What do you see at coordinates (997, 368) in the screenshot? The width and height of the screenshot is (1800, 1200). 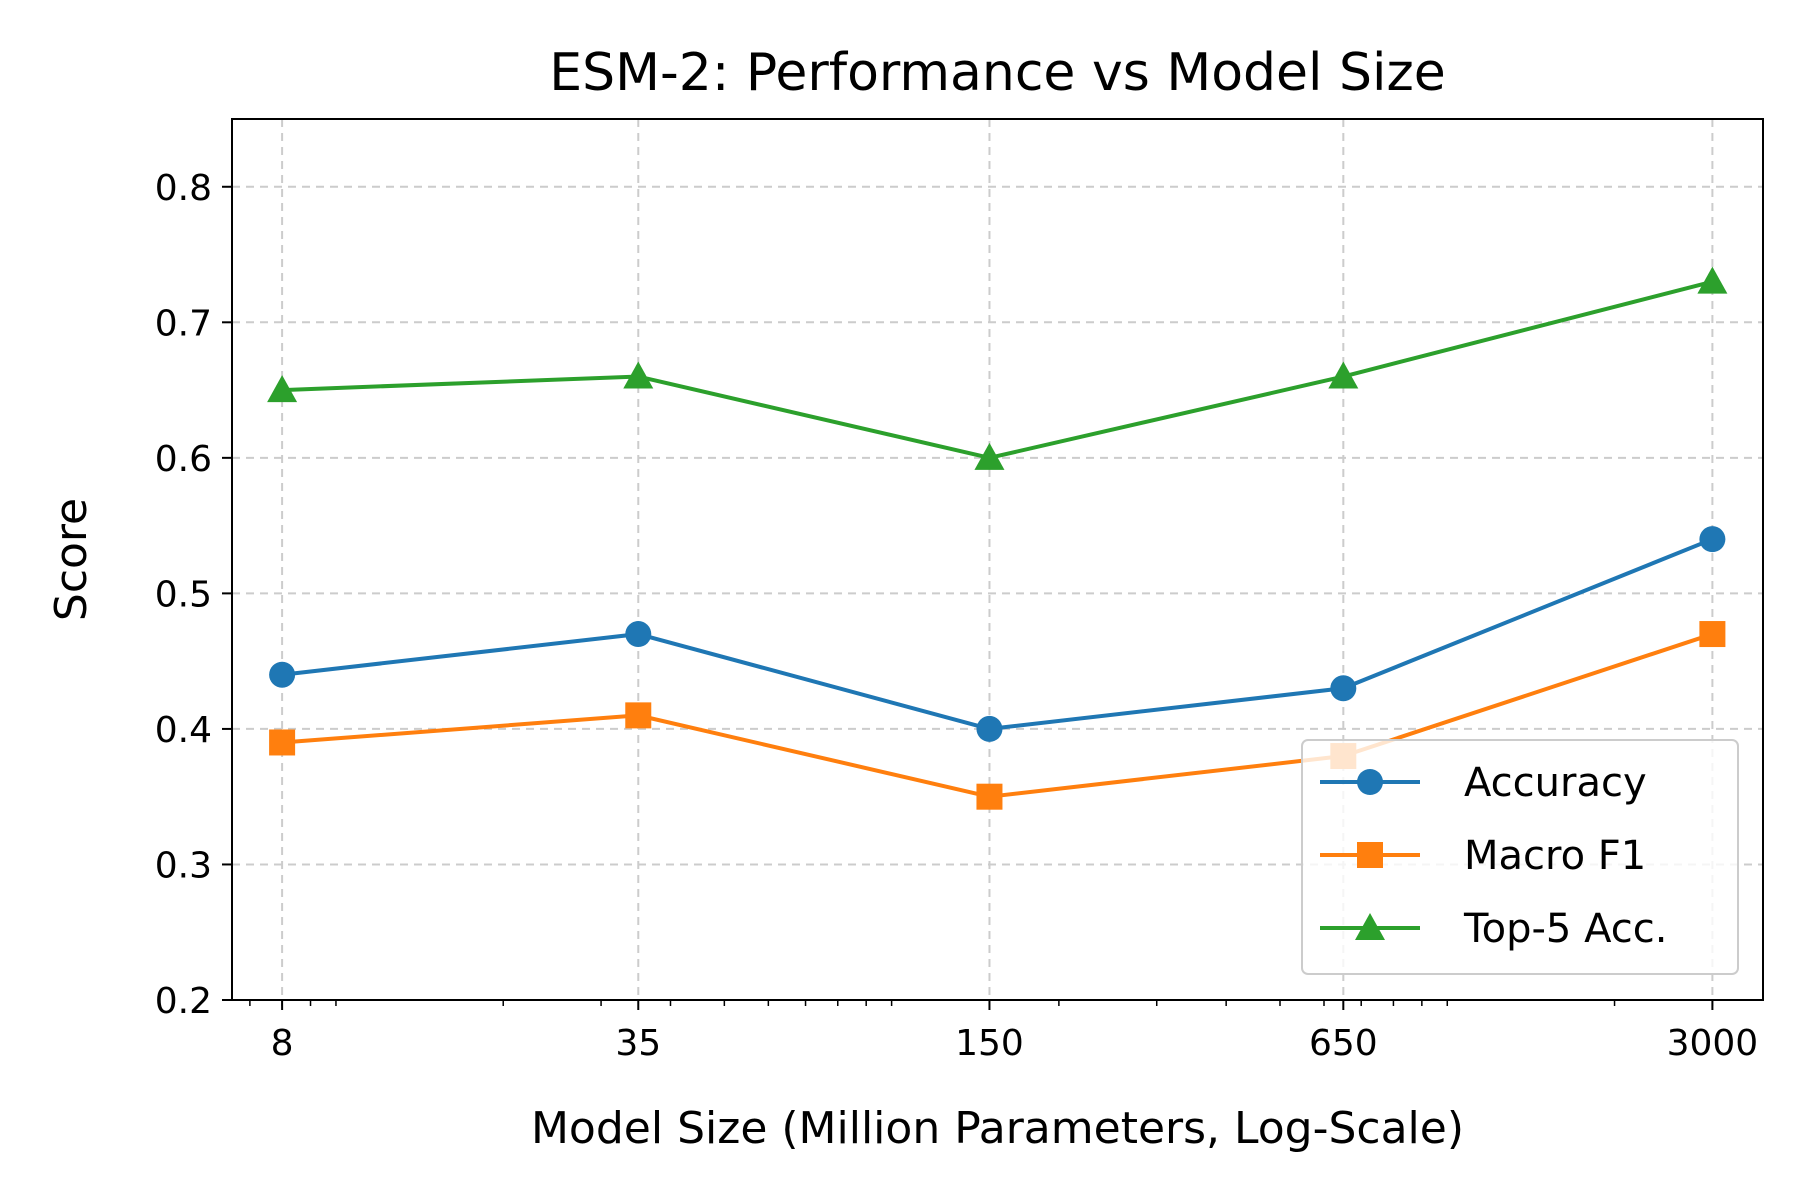 I see `series-top-5-acc` at bounding box center [997, 368].